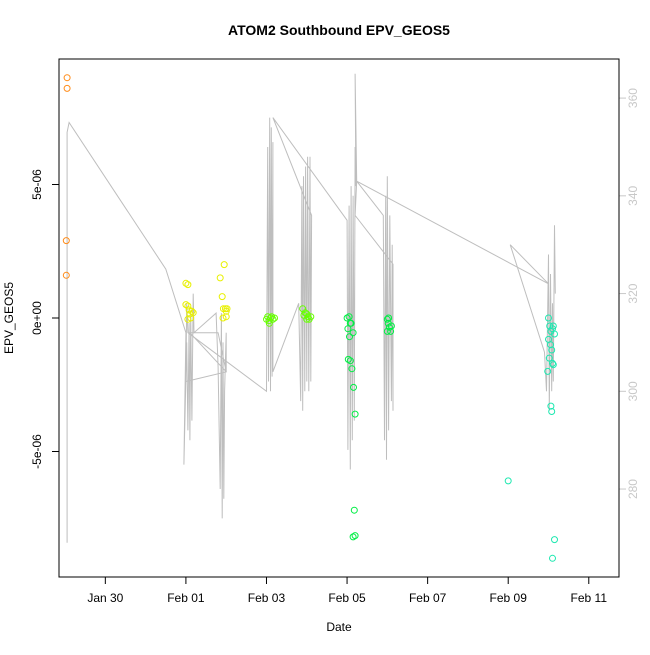 The height and width of the screenshot is (655, 650). What do you see at coordinates (633, 489) in the screenshot?
I see `right-tick-label-0: 280` at bounding box center [633, 489].